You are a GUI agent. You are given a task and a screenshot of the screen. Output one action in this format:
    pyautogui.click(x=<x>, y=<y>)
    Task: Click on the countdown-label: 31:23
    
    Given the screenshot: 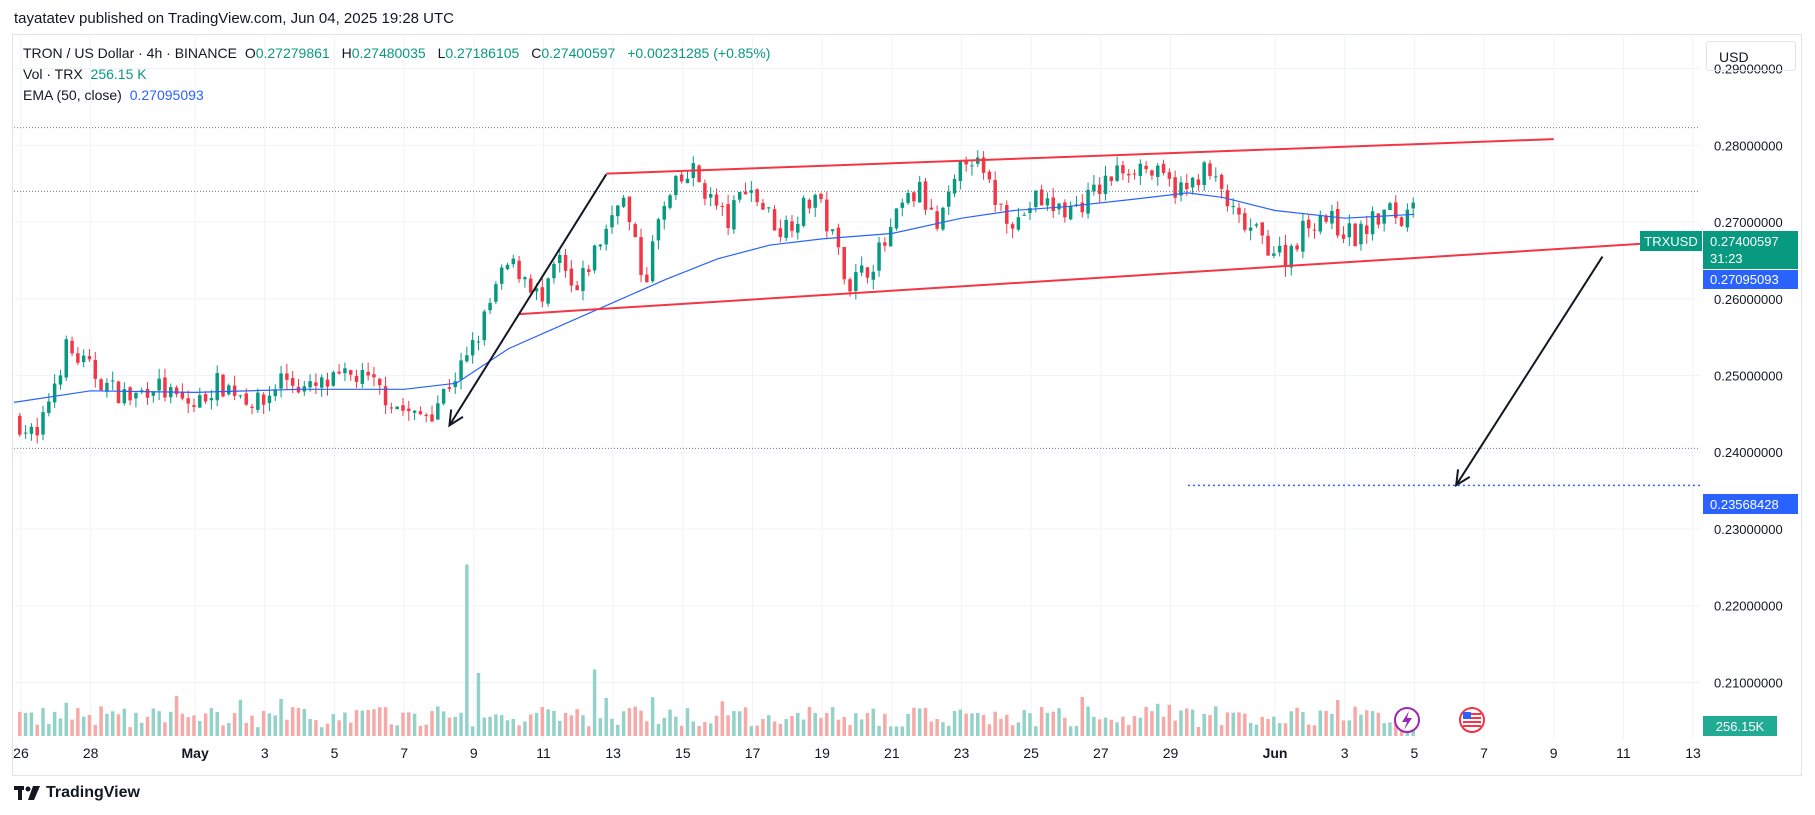 What is the action you would take?
    pyautogui.click(x=1726, y=258)
    